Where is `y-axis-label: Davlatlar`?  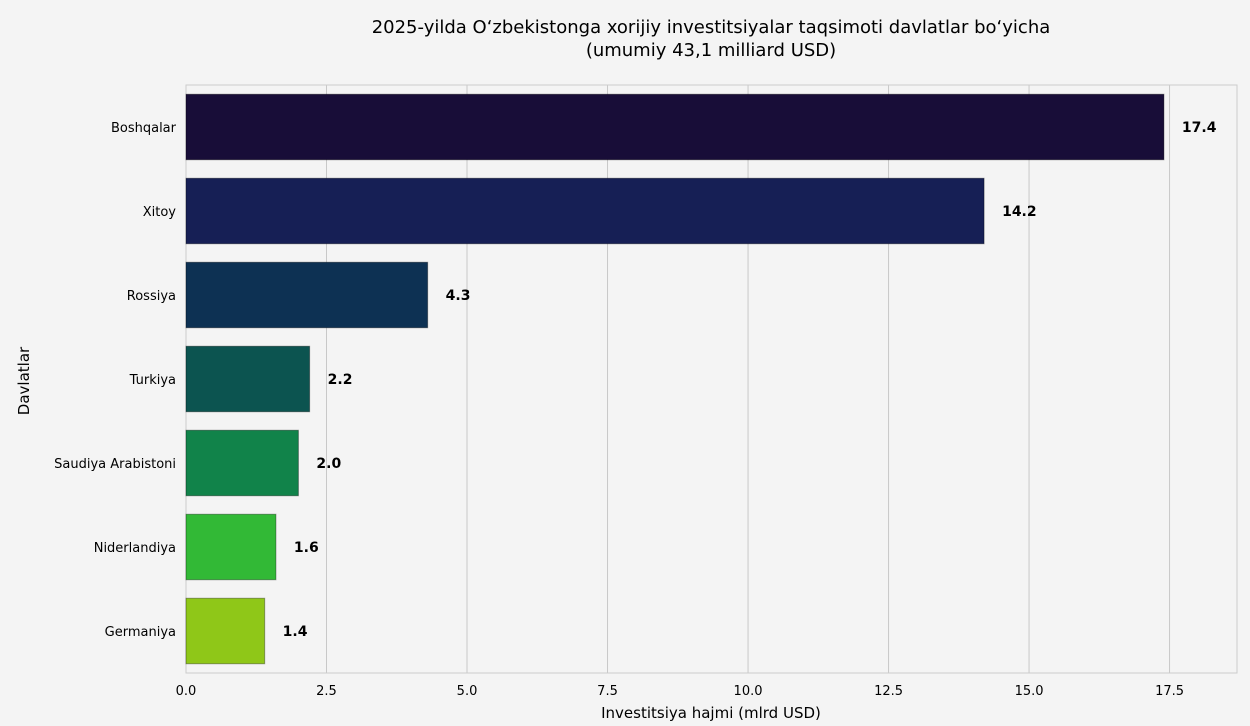
y-axis-label: Davlatlar is located at coordinates (24, 380).